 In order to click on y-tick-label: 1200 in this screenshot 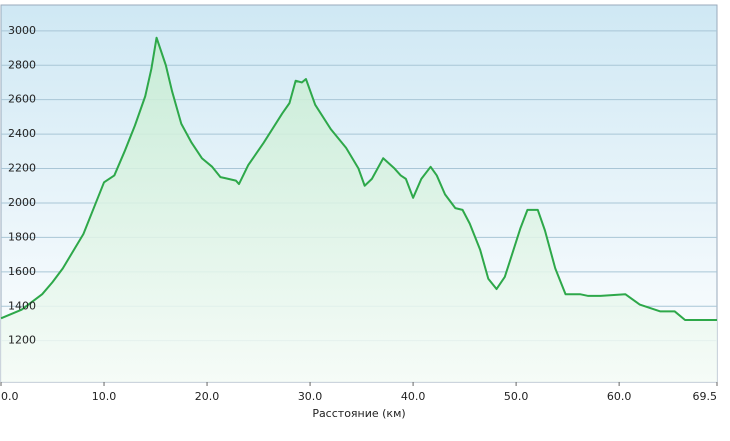, I will do `click(22, 340)`.